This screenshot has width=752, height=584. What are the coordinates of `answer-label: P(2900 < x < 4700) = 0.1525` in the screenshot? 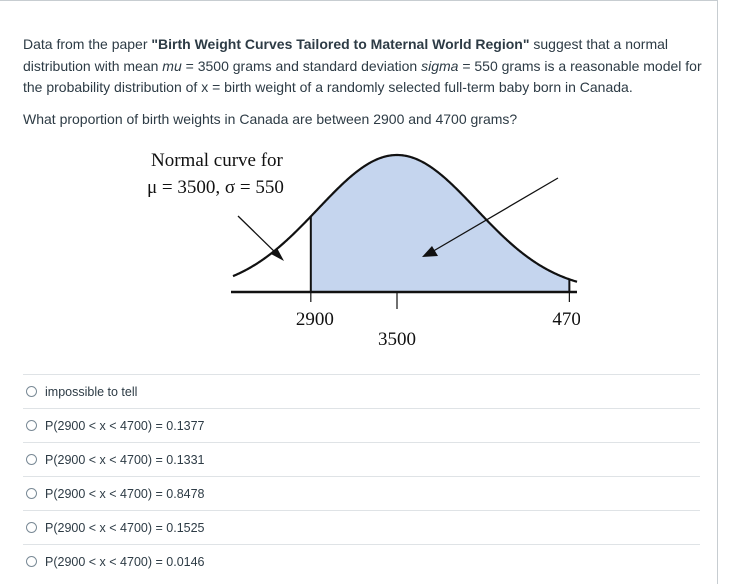 It's located at (125, 527).